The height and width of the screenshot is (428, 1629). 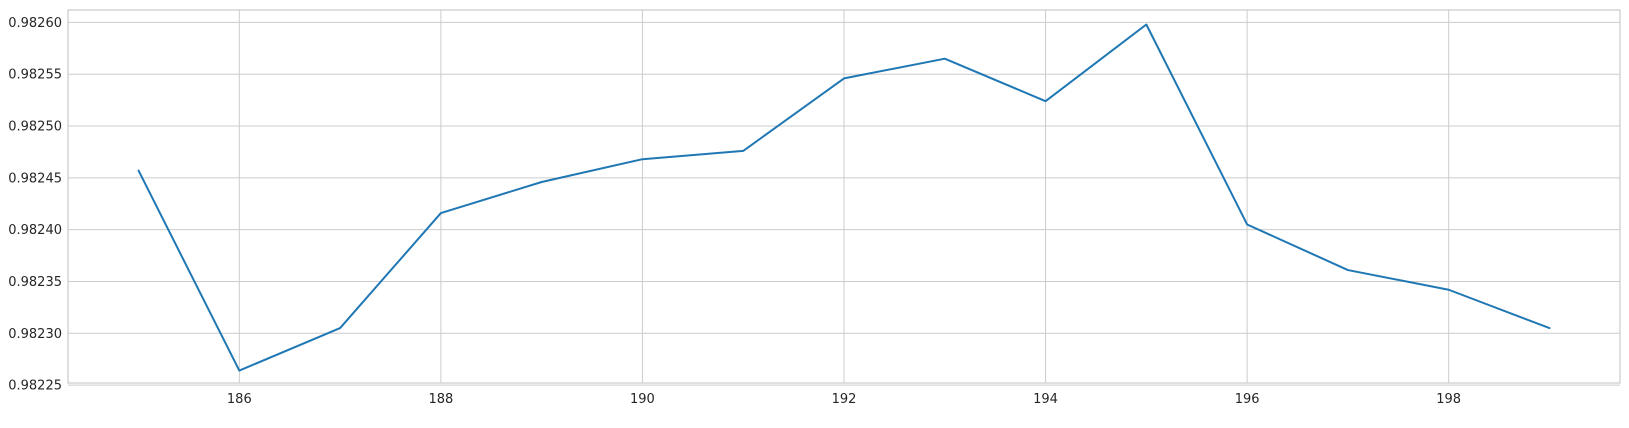 I want to click on y-tick-label: 0.98240, so click(x=35, y=230).